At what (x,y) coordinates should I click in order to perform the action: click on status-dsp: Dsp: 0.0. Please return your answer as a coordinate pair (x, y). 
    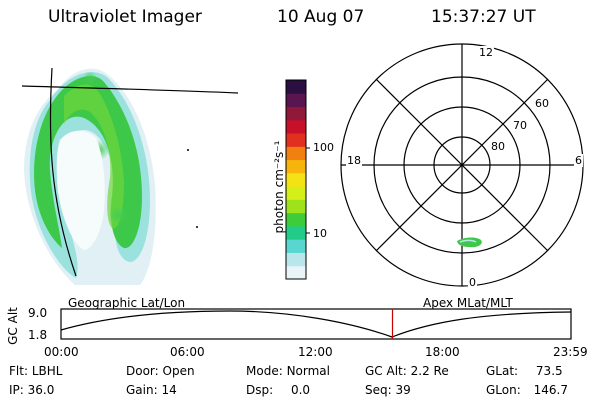
    Looking at the image, I should click on (278, 390).